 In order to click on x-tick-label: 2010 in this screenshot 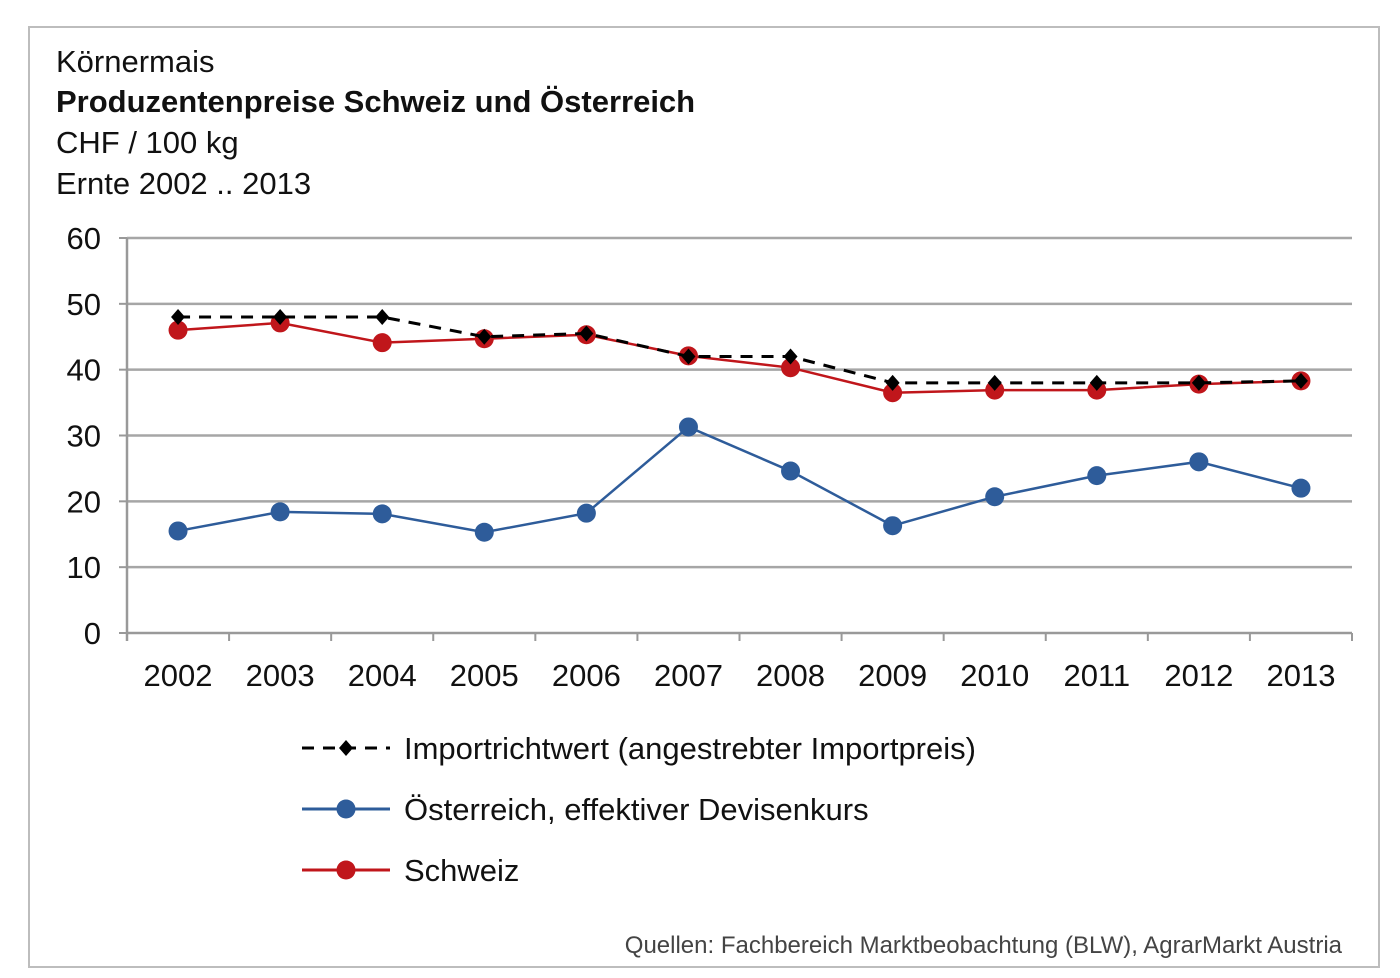, I will do `click(994, 675)`.